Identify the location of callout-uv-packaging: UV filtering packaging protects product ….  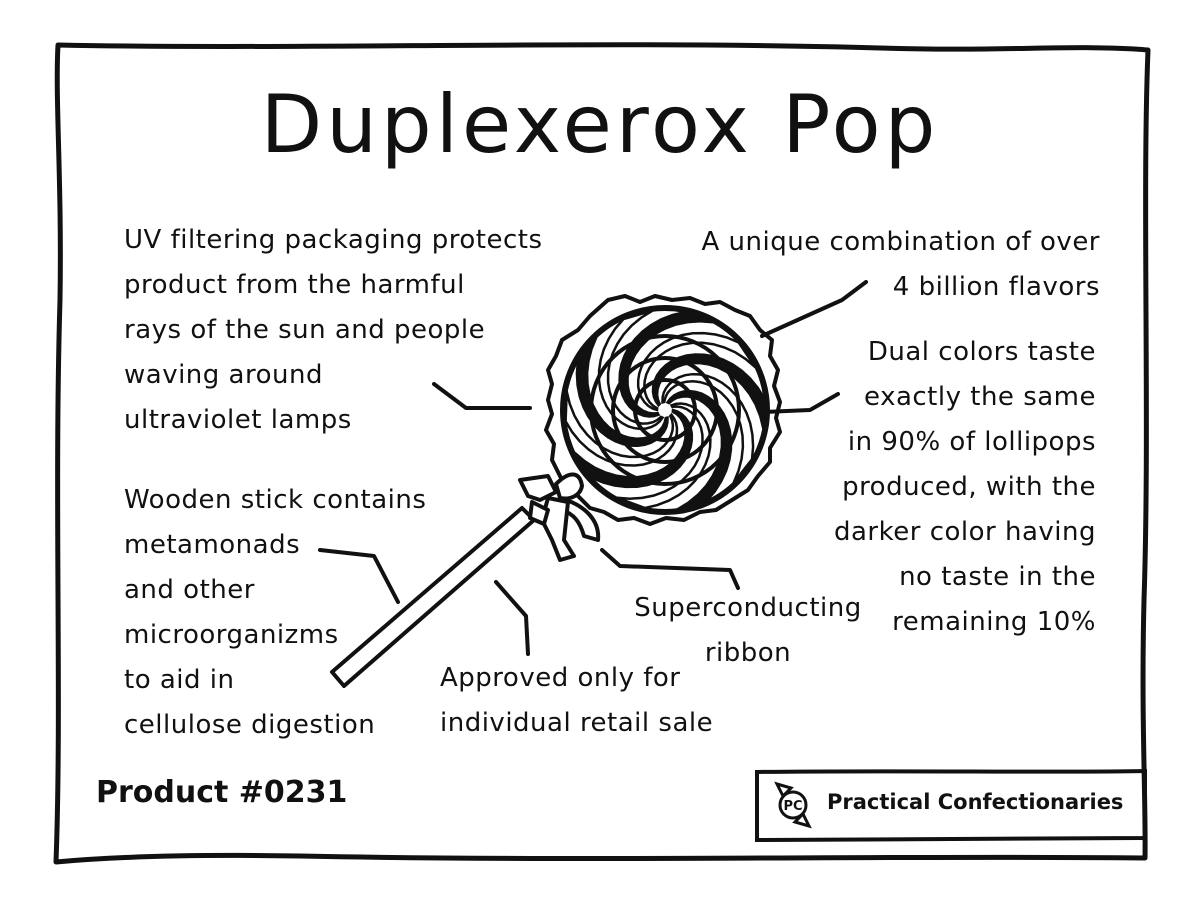
(333, 330).